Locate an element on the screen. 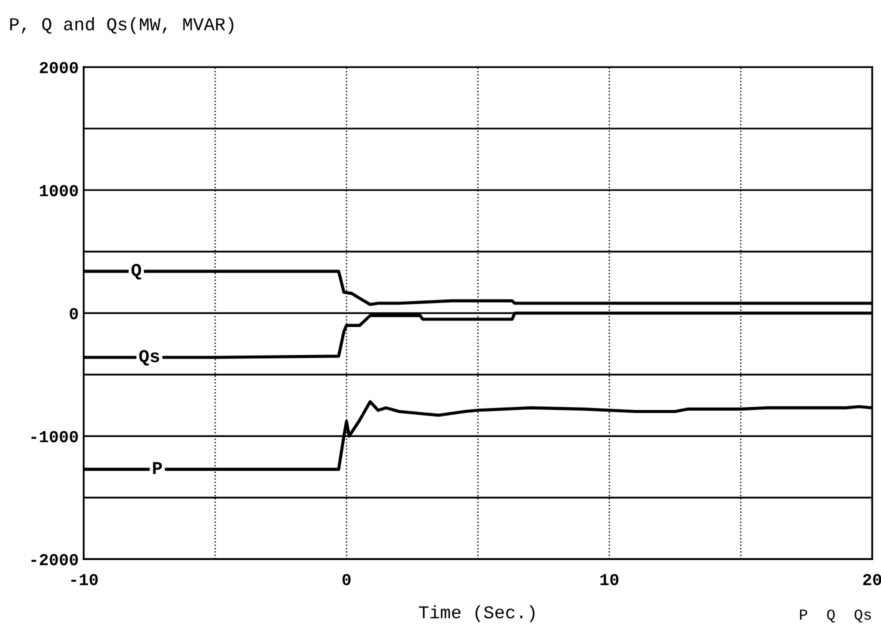  x-tick-label: -10 is located at coordinates (84, 580).